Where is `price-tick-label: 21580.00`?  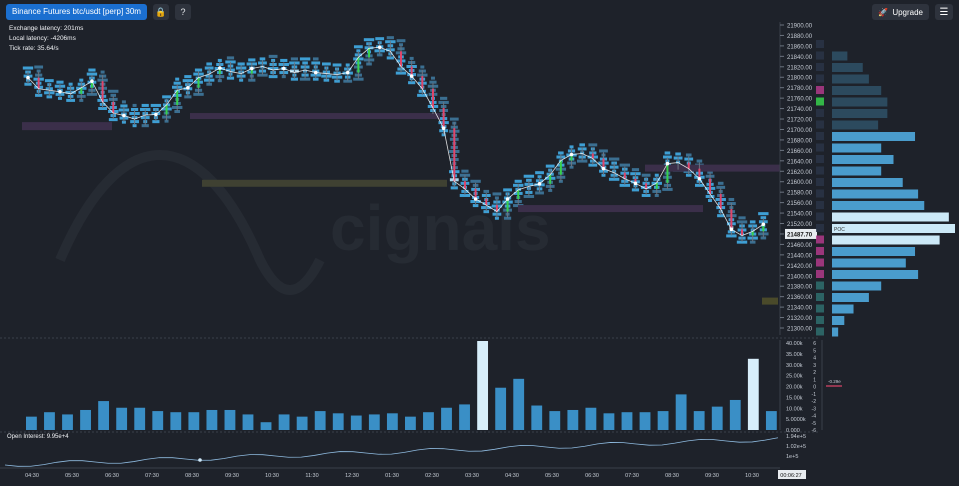 price-tick-label: 21580.00 is located at coordinates (800, 194).